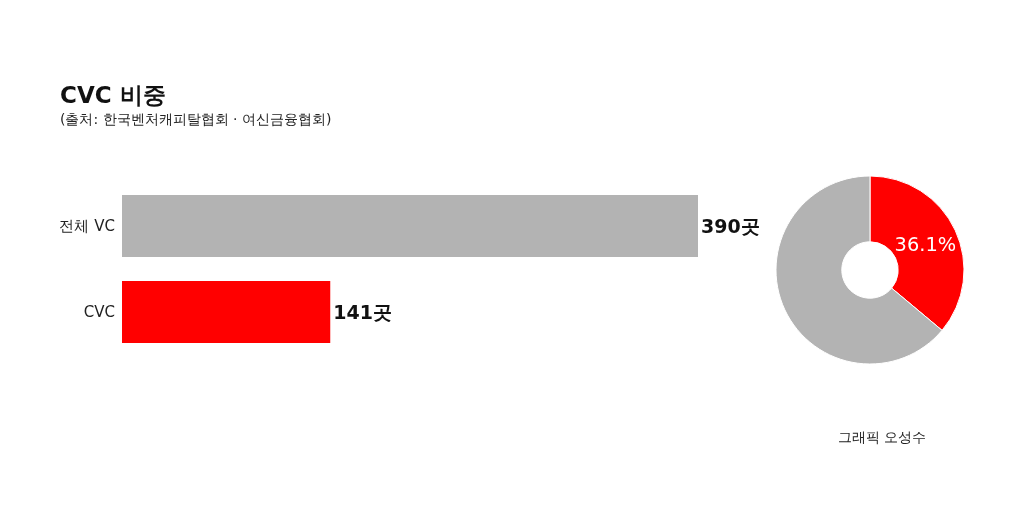 This screenshot has height=520, width=1024. What do you see at coordinates (925, 244) in the screenshot?
I see `data-label: 36.1%` at bounding box center [925, 244].